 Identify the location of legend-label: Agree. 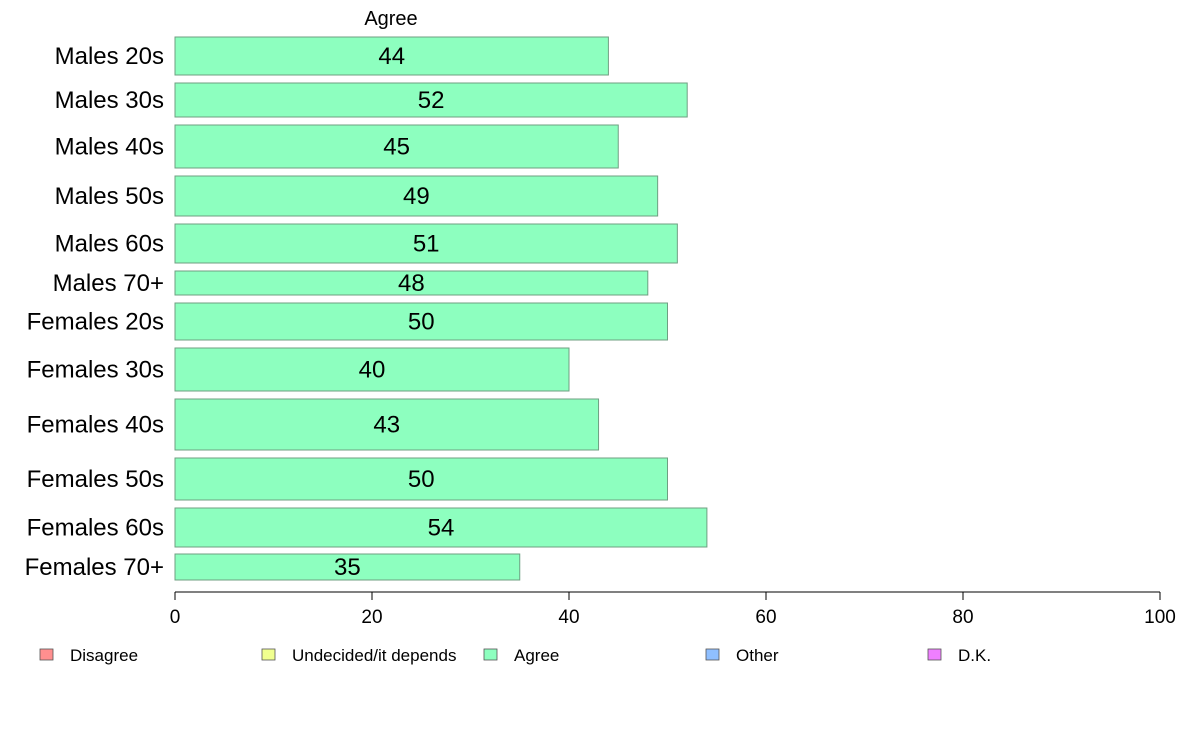
(536, 655).